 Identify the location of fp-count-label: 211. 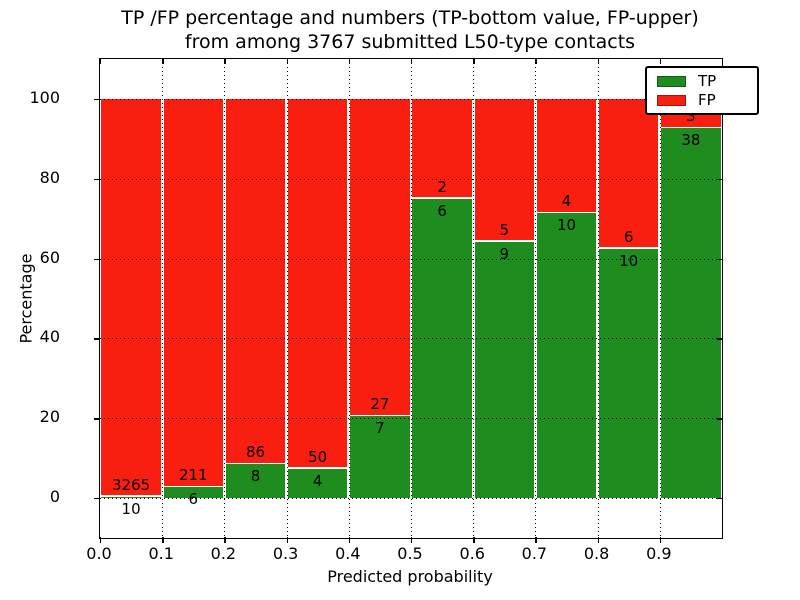
(193, 475).